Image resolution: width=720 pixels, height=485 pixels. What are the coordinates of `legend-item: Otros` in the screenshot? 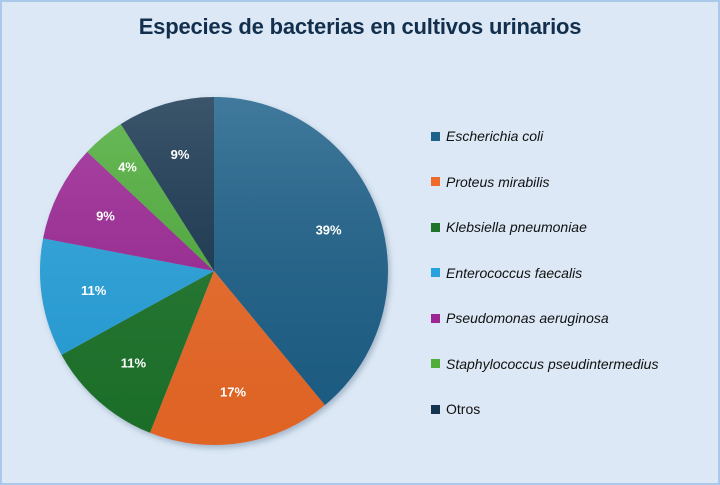 It's located at (455, 409).